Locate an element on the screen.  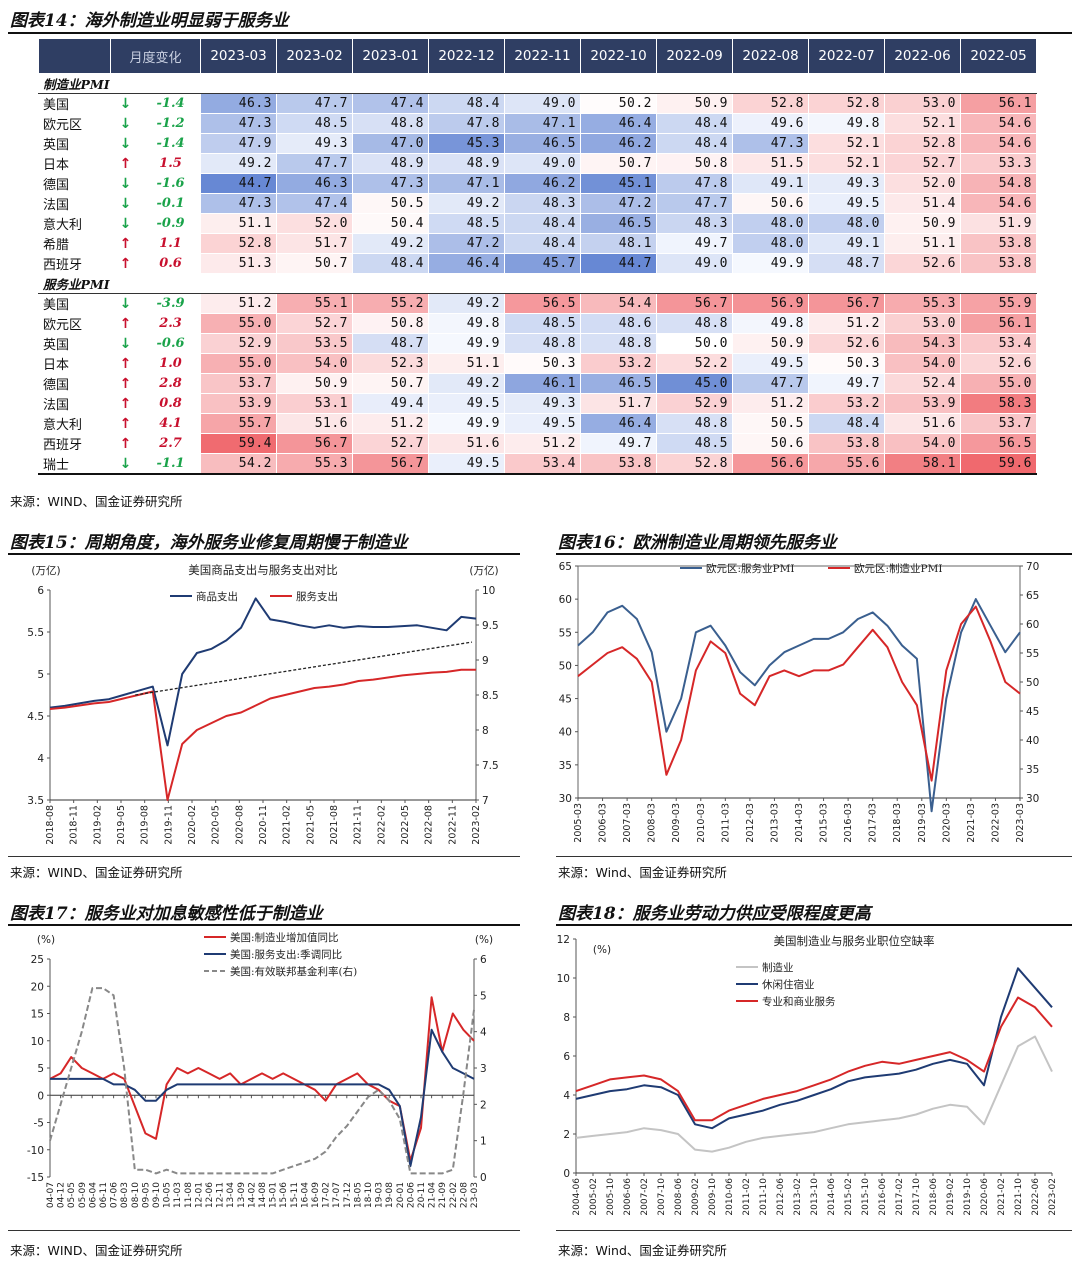
value-cell: 49.5 is located at coordinates (771, 363).